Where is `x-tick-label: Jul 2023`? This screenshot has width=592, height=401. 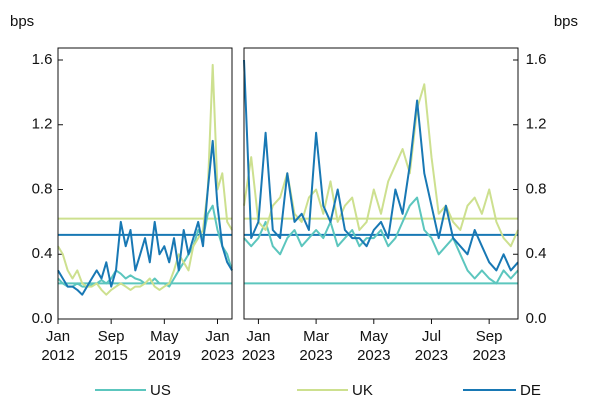 x-tick-label: Jul 2023 is located at coordinates (431, 346).